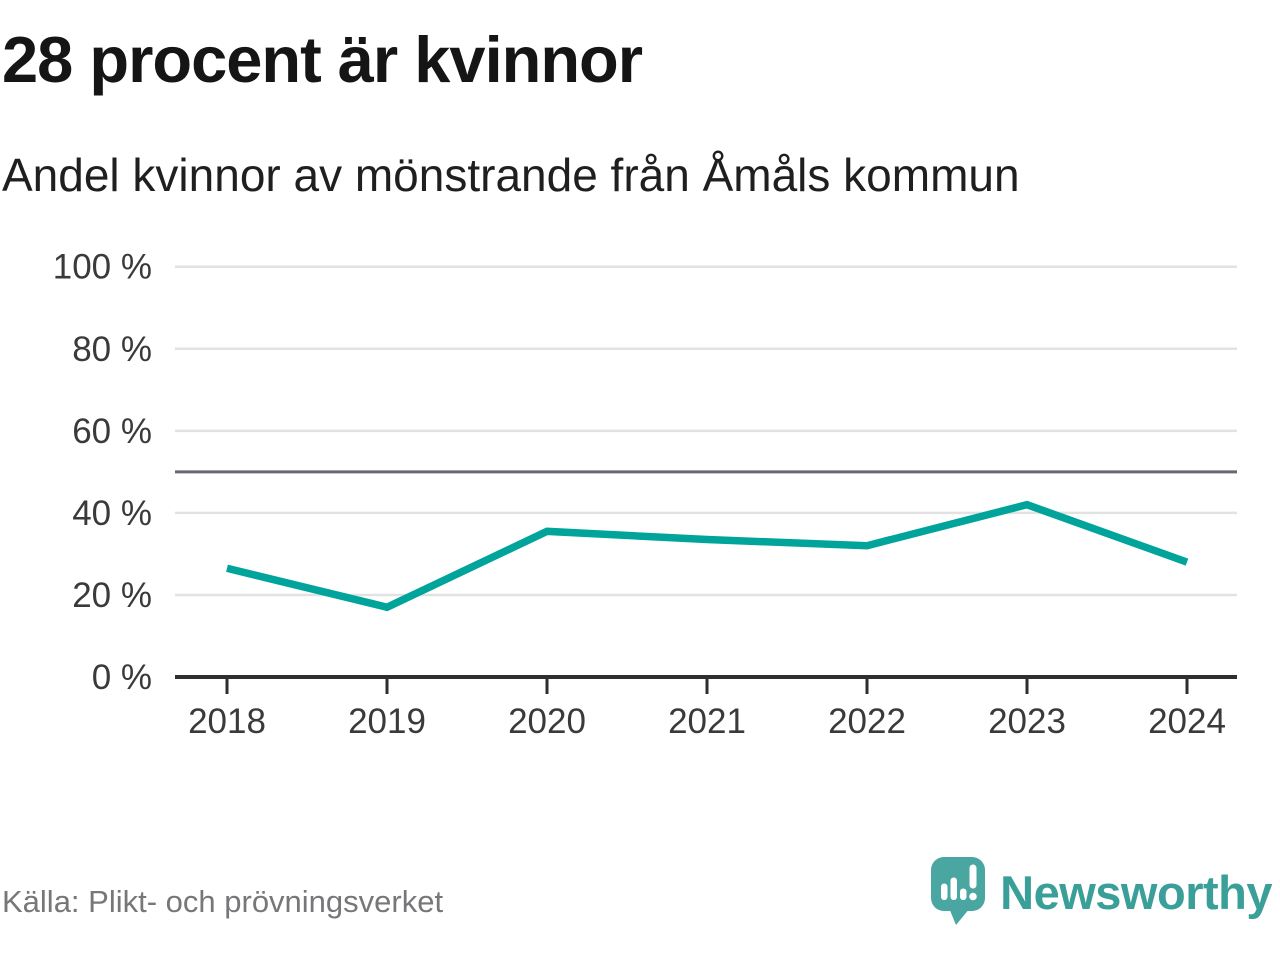  Describe the element at coordinates (1027, 686) in the screenshot. I see `x-axis-tick-2023` at that location.